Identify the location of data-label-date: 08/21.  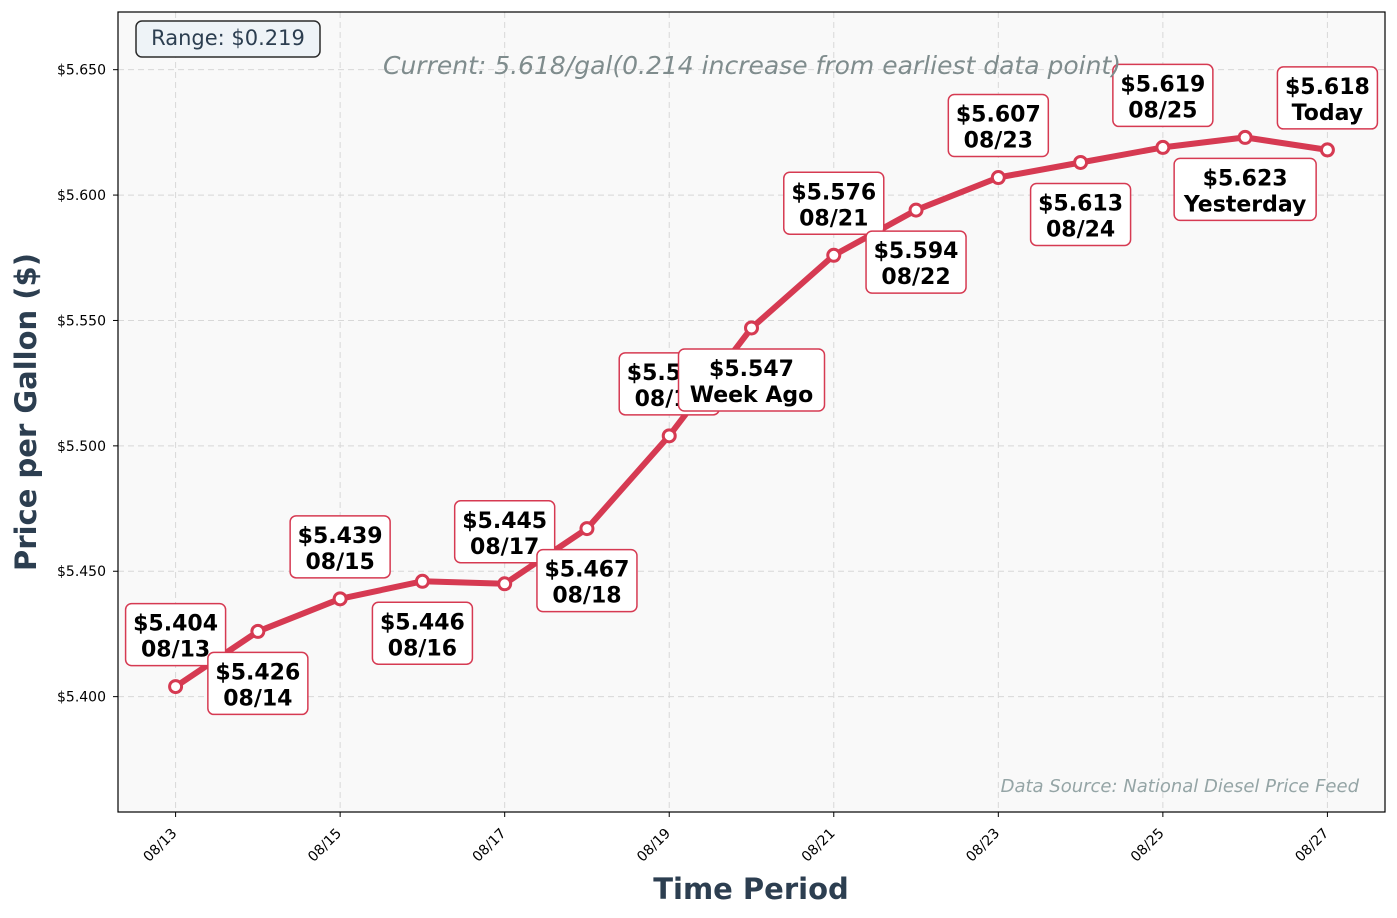
(833, 218).